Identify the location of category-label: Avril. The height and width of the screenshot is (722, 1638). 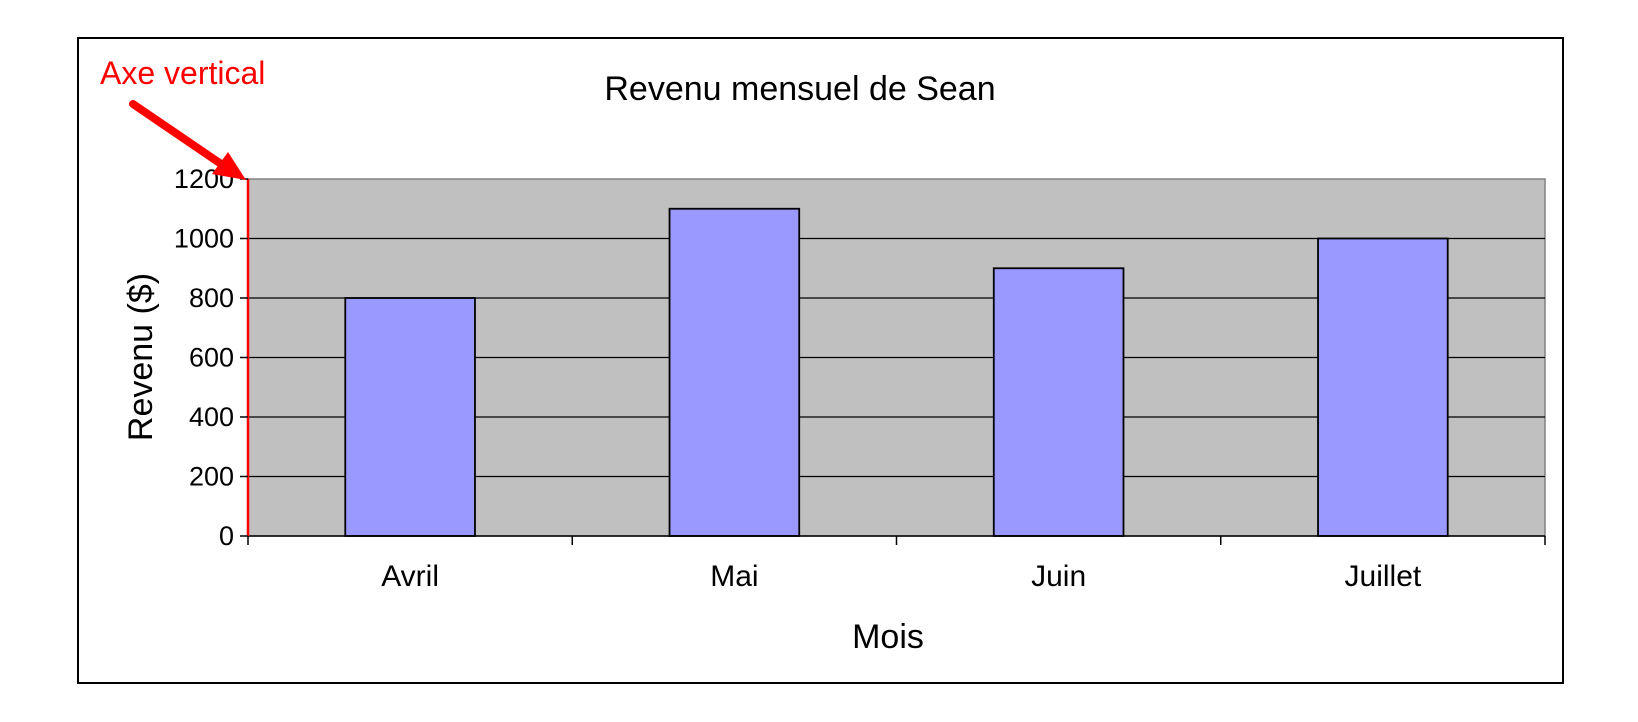
(410, 576).